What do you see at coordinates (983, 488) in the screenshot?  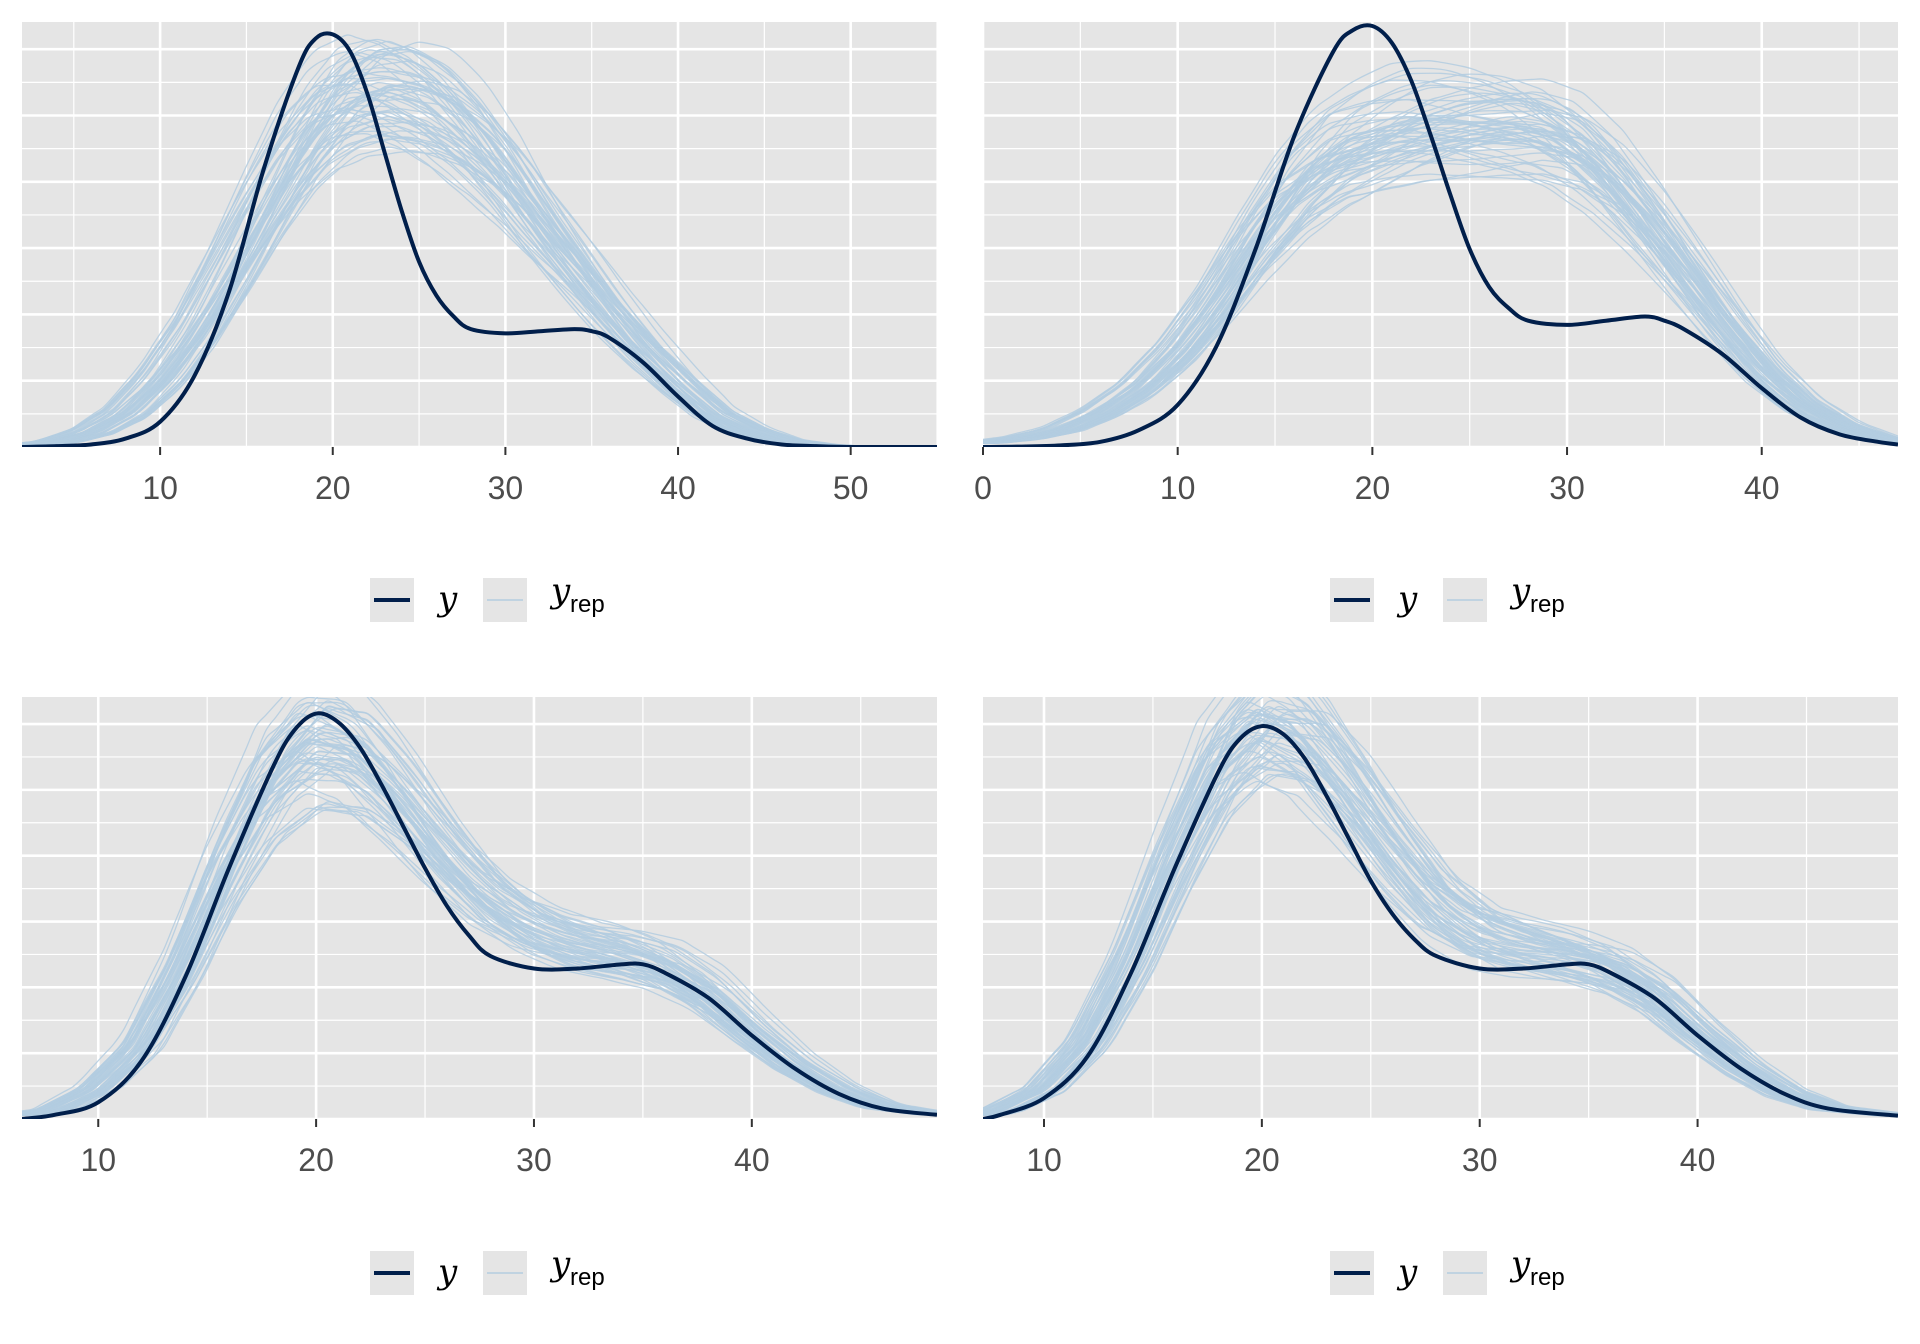 I see `x-tick-label: 0` at bounding box center [983, 488].